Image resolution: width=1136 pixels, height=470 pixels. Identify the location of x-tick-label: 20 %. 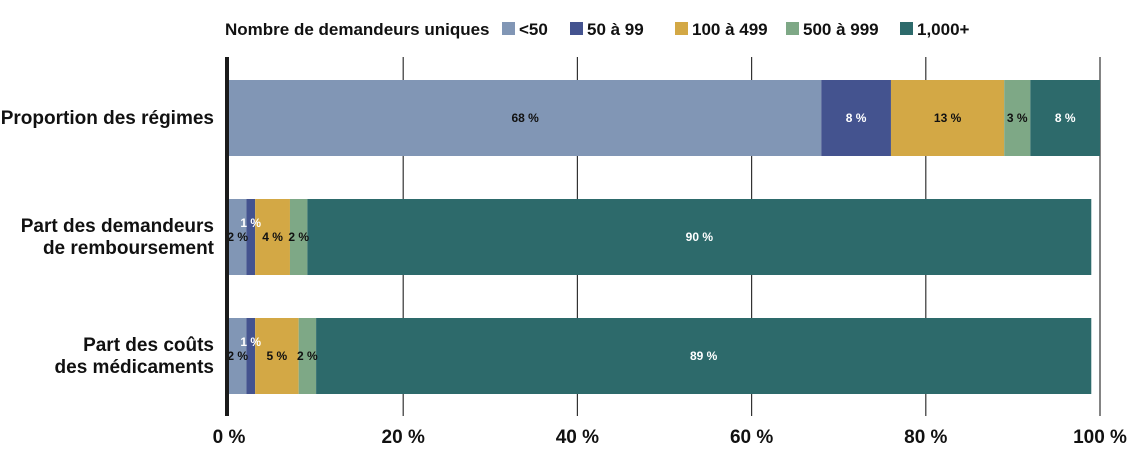
(403, 437).